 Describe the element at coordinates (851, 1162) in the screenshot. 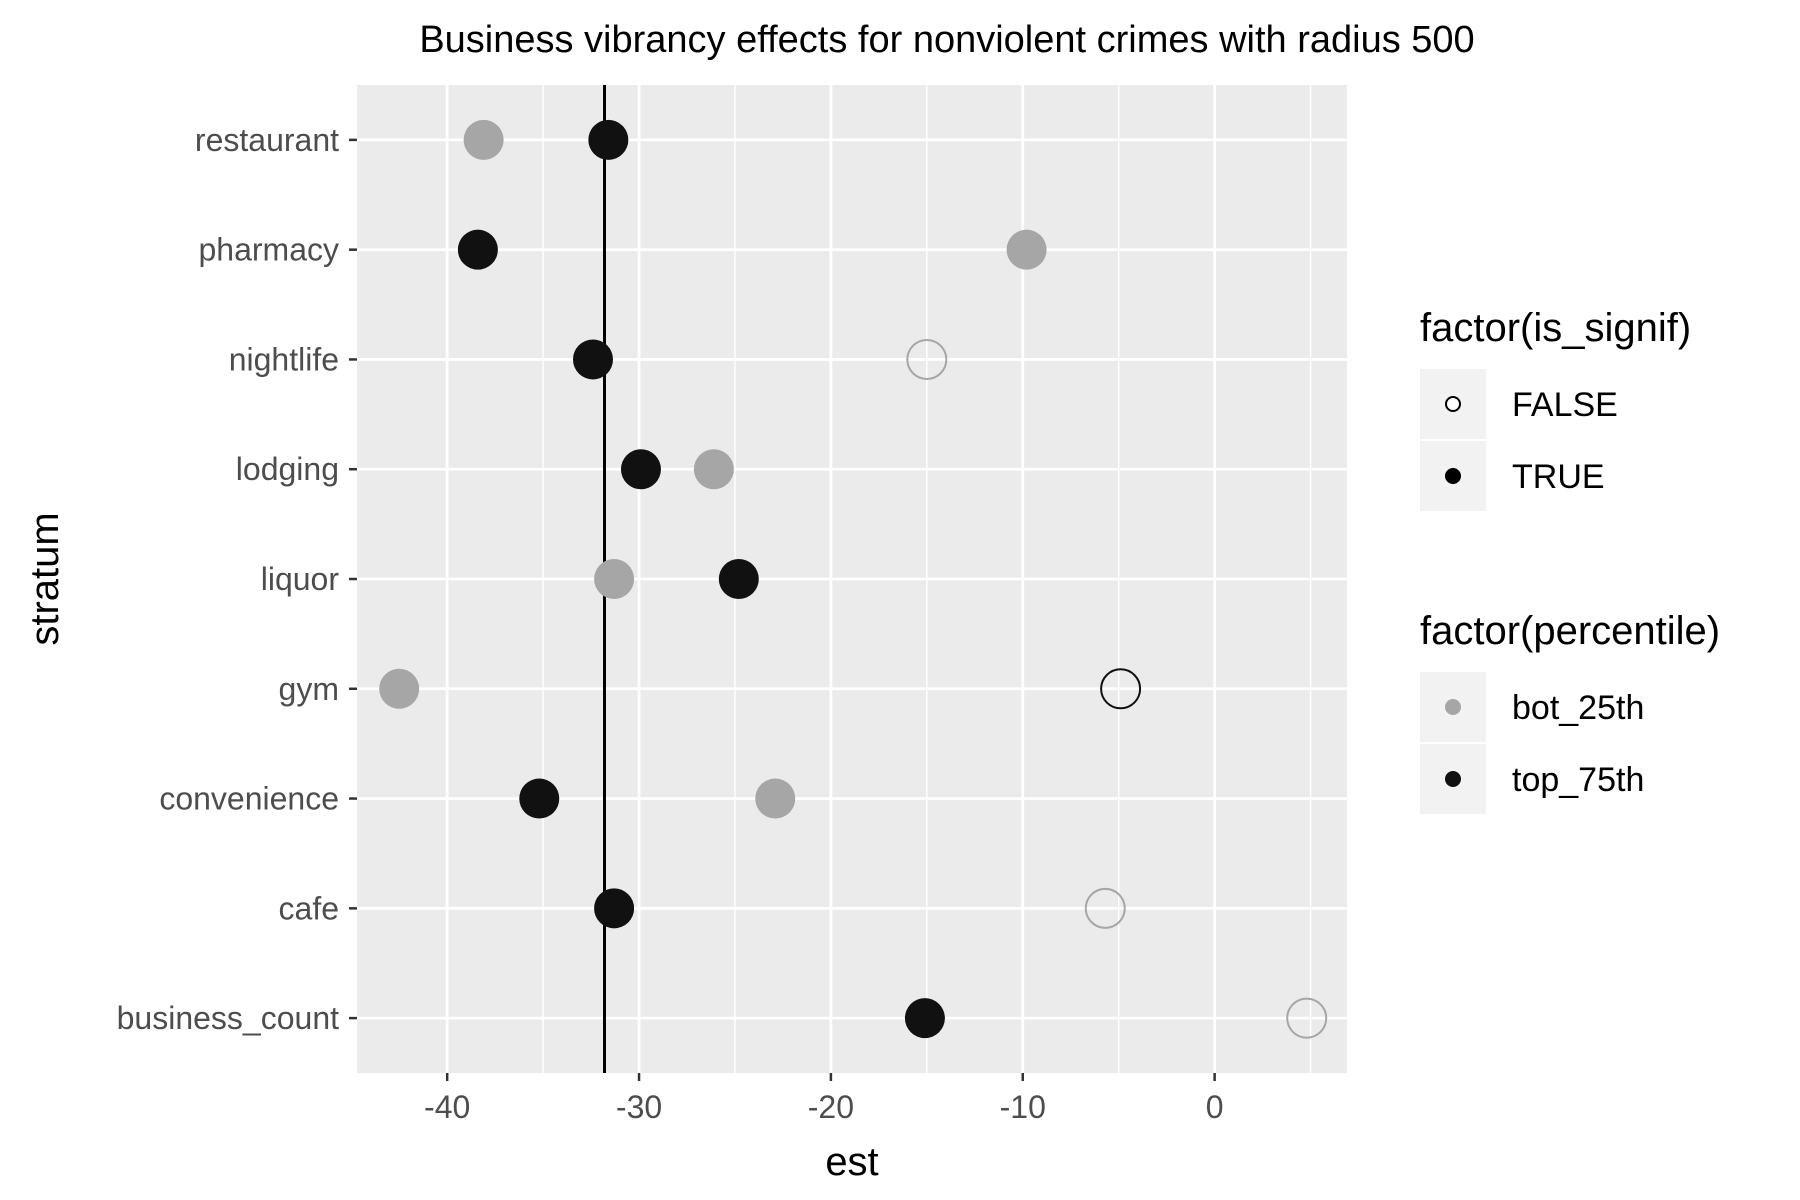

I see `x-axis-title: est` at that location.